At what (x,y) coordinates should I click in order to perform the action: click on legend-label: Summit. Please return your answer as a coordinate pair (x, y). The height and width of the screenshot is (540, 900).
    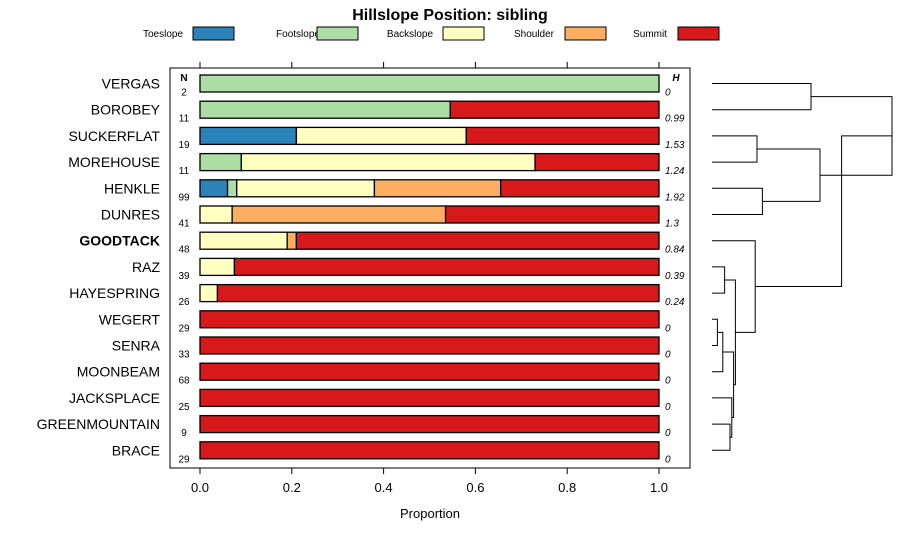
    Looking at the image, I should click on (650, 34).